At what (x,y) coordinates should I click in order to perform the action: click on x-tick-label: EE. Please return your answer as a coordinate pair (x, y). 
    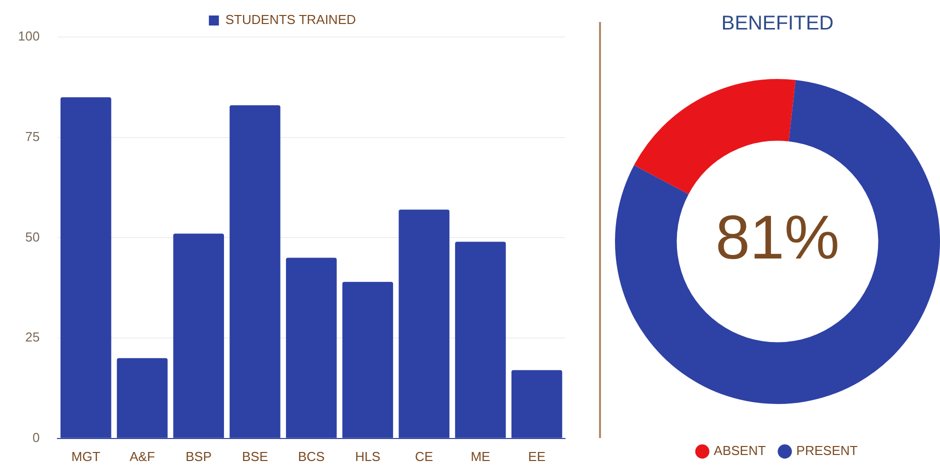
    Looking at the image, I should click on (537, 456).